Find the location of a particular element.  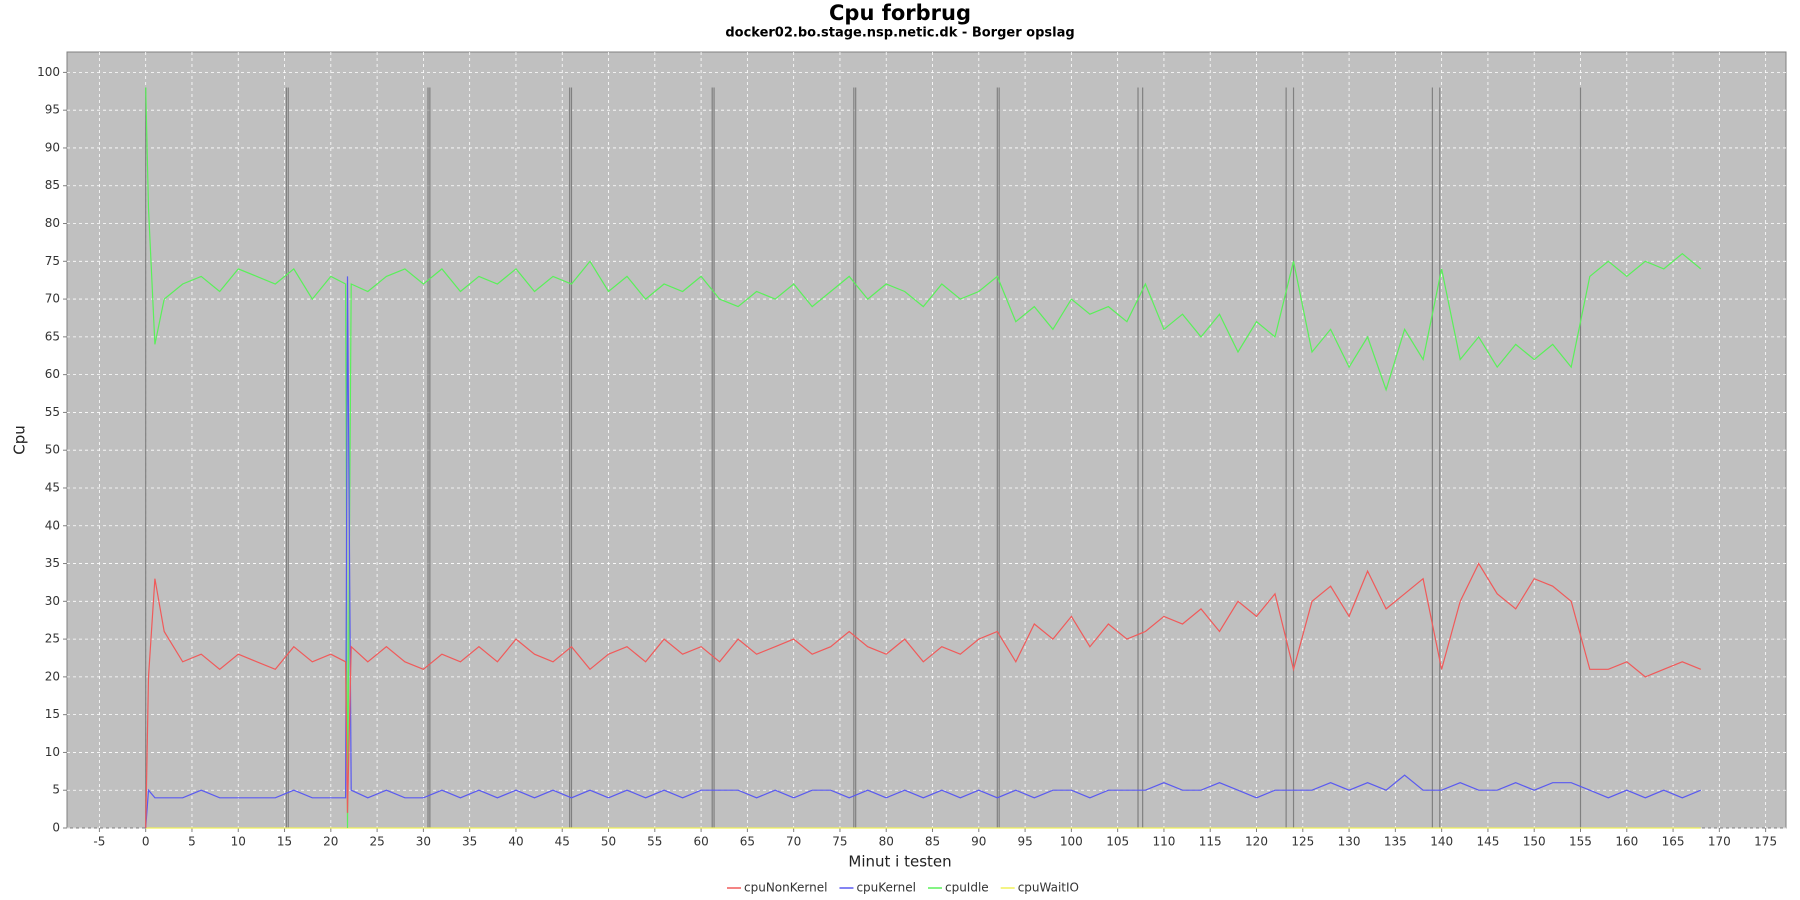

x-tick-label: 20 is located at coordinates (330, 842).